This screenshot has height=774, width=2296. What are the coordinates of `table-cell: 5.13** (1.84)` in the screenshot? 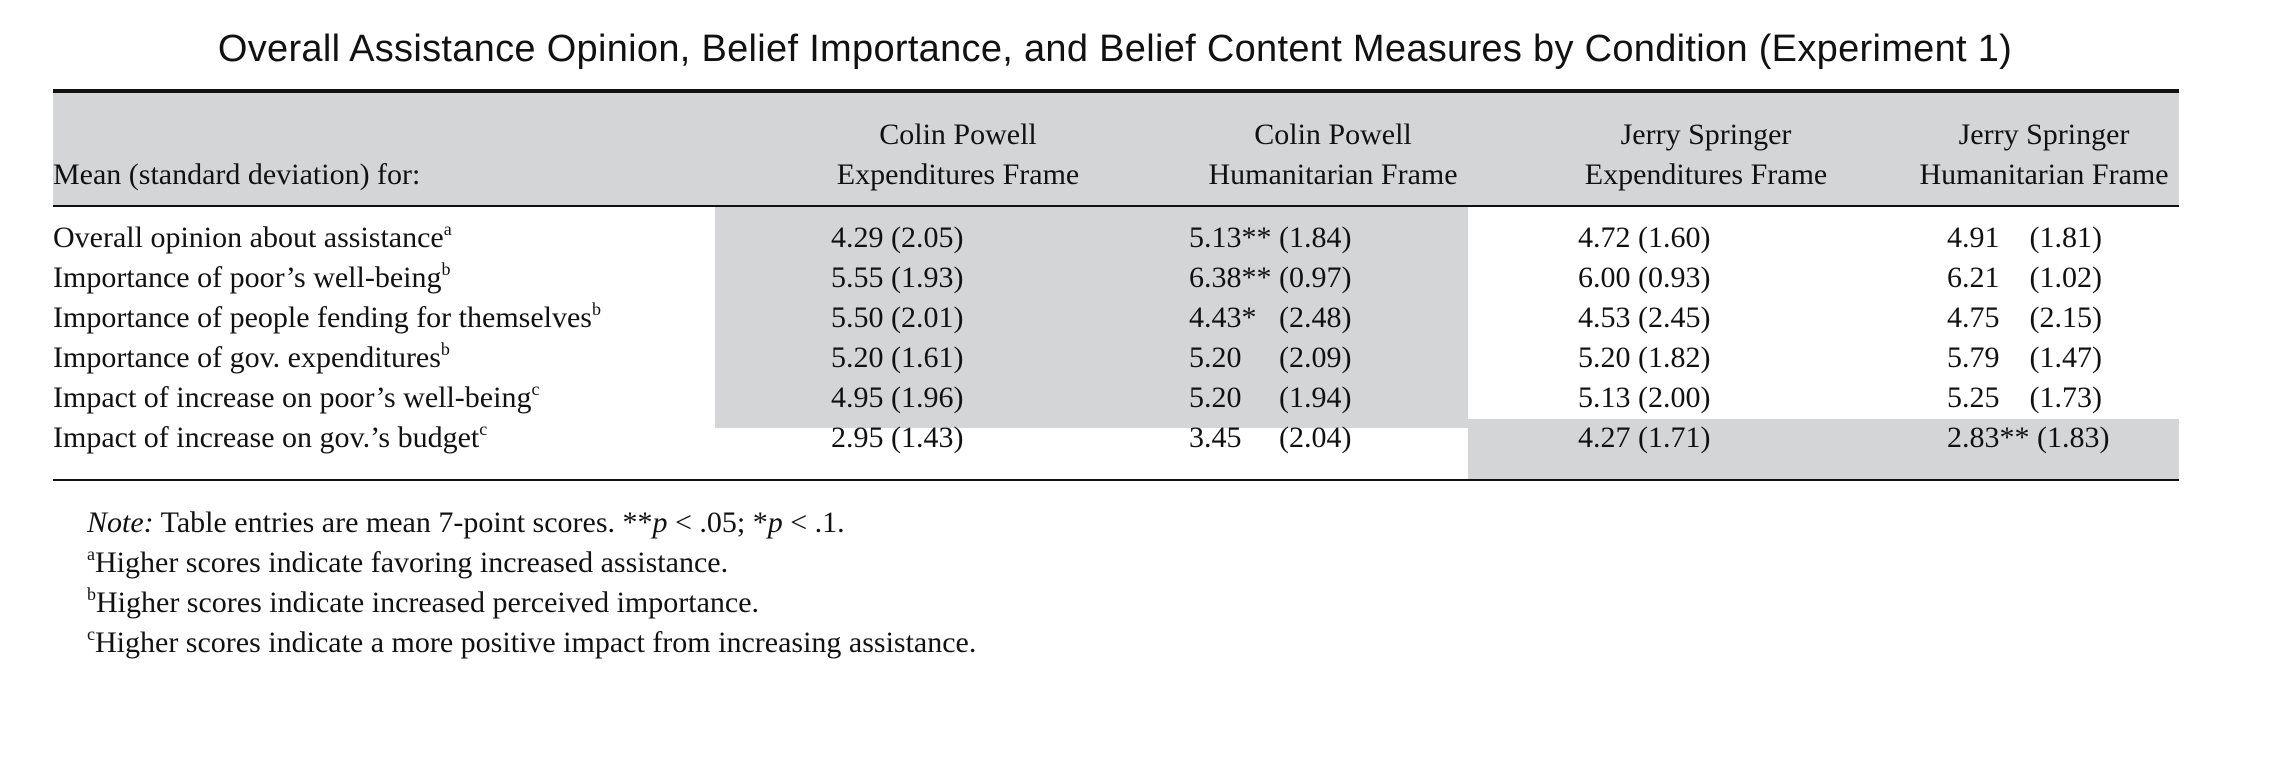 It's located at (1270, 237).